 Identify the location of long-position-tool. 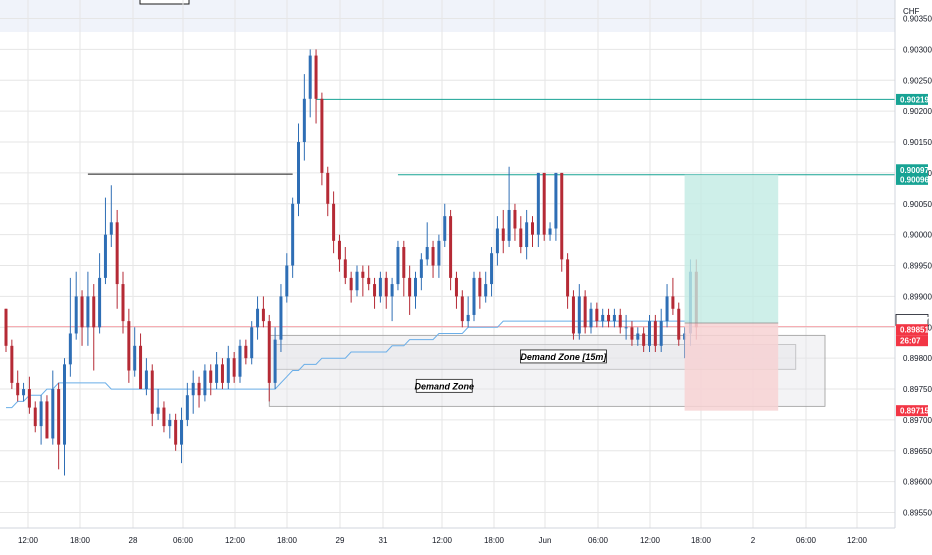
(731, 292).